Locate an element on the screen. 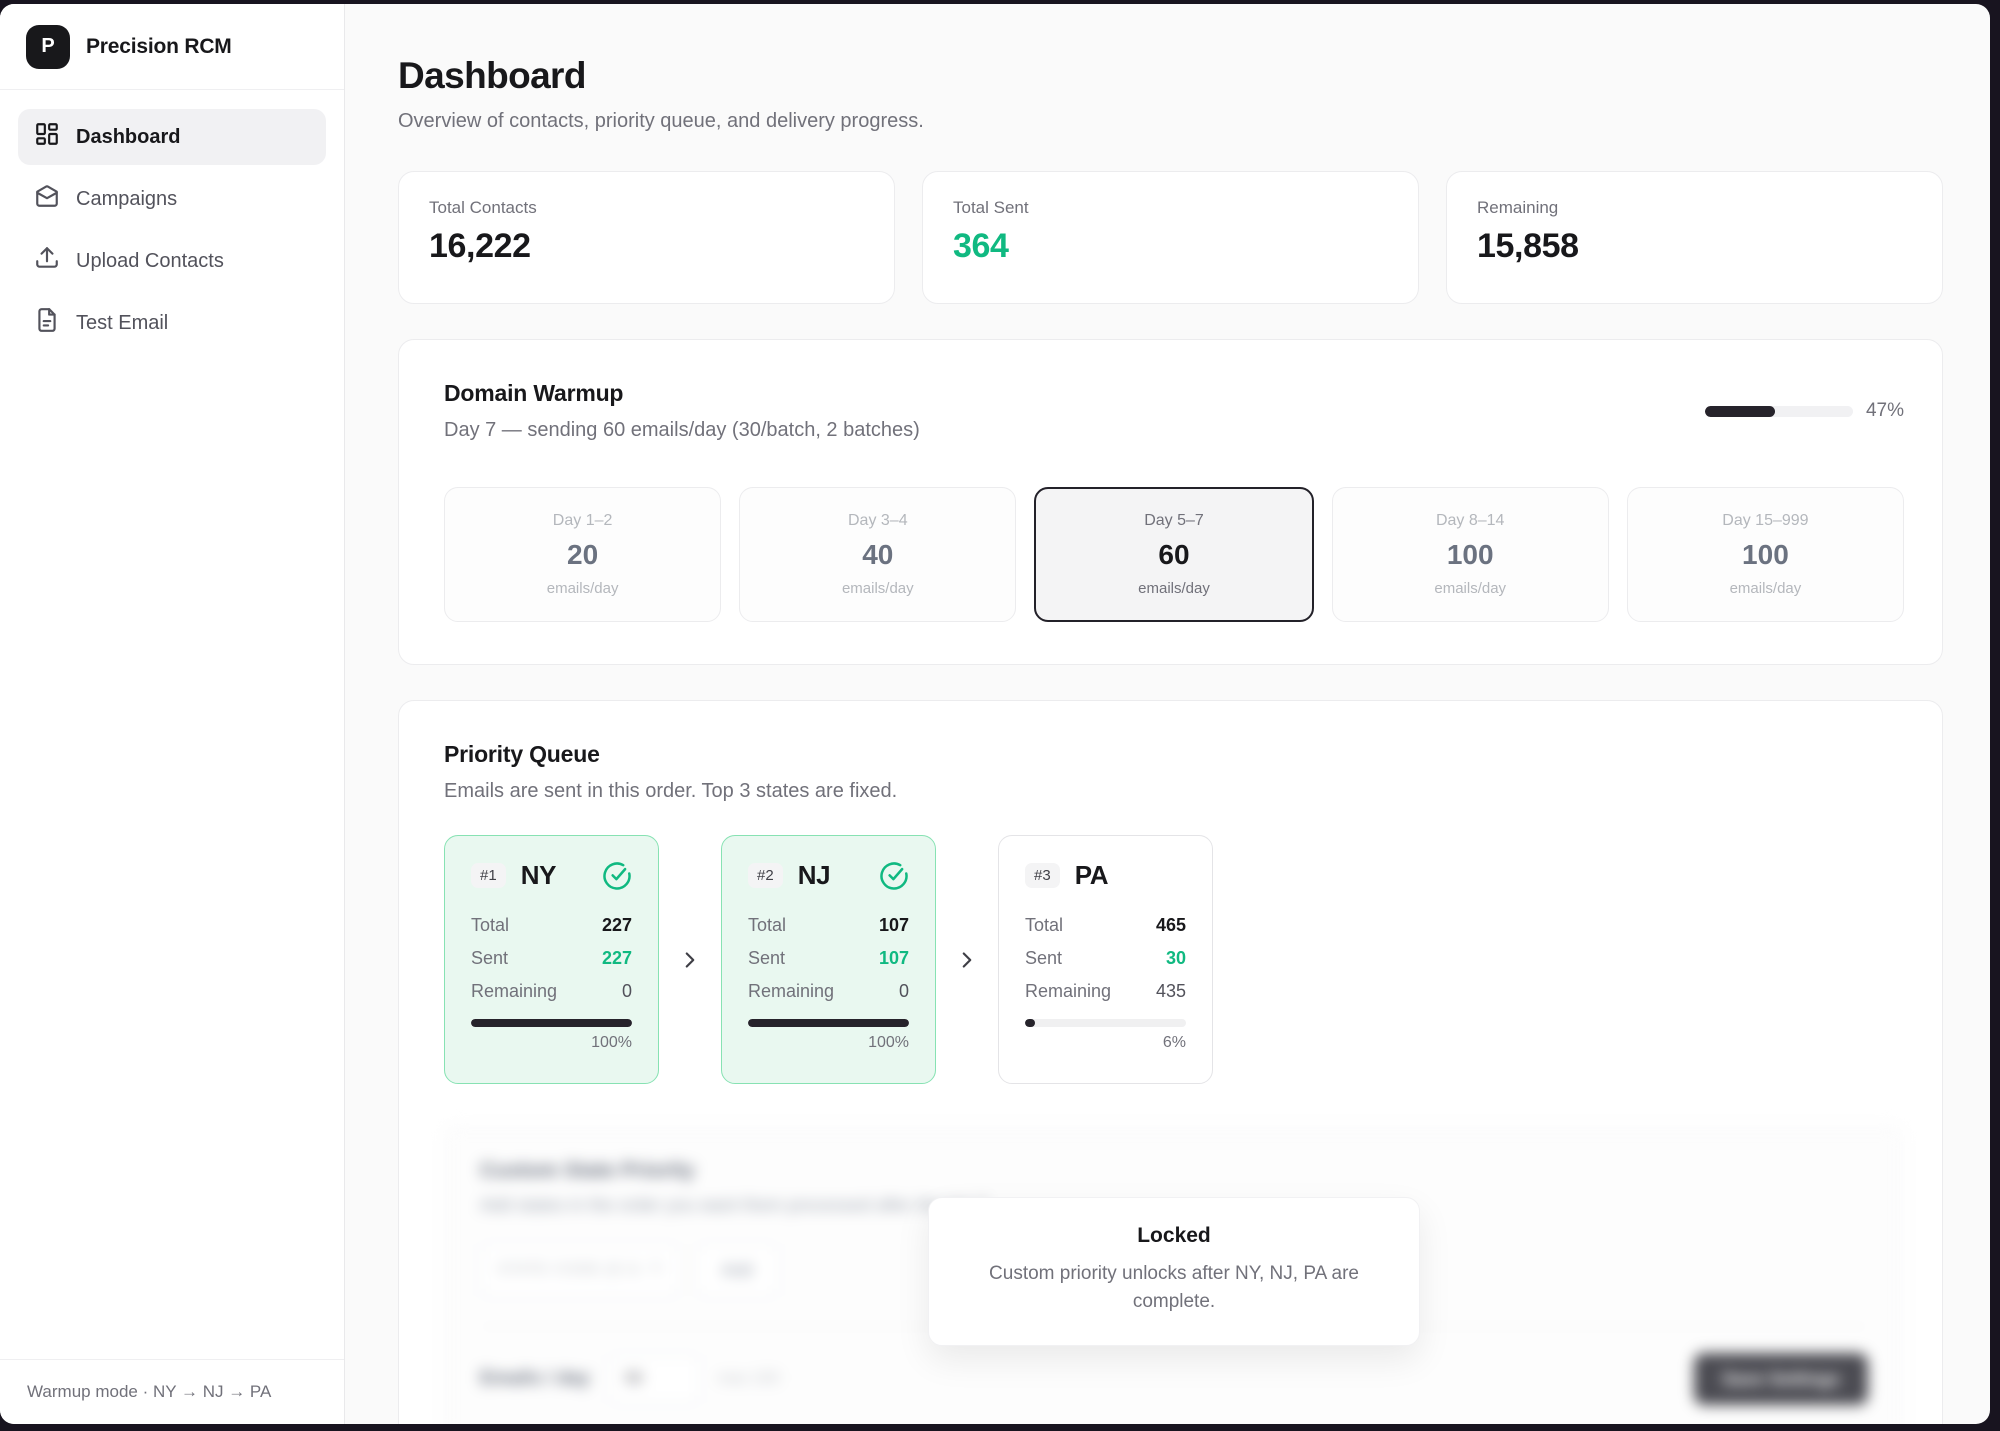 The height and width of the screenshot is (1431, 2000). warmup-progress-label: 47% is located at coordinates (1884, 410).